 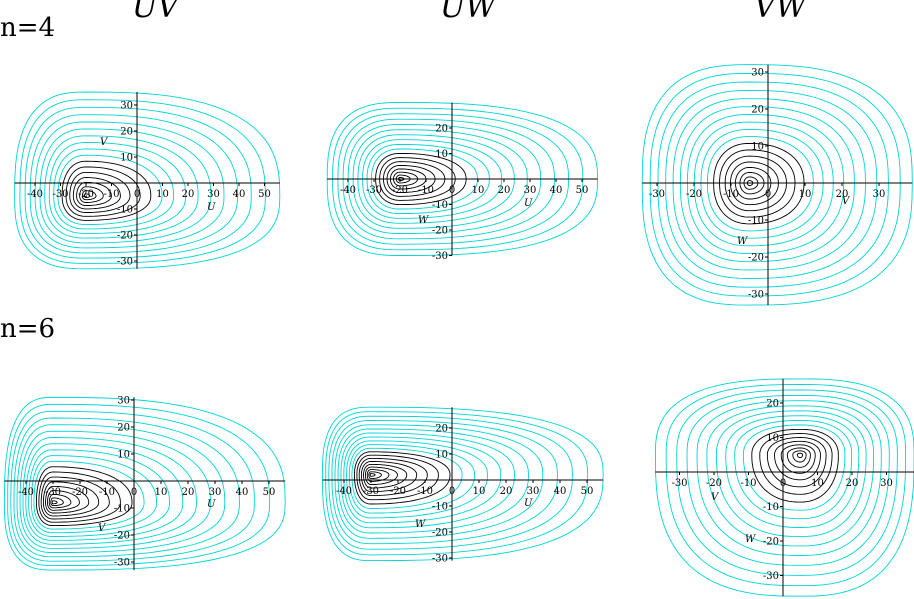 What do you see at coordinates (756, 295) in the screenshot?
I see `y-tick-label: -30` at bounding box center [756, 295].